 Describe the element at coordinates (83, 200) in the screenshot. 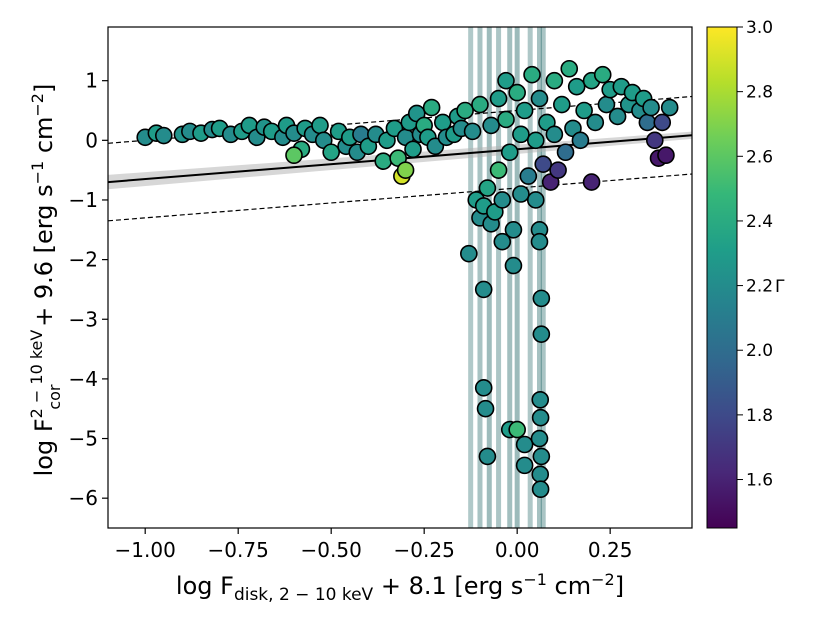

I see `y-tick-label: −1` at that location.